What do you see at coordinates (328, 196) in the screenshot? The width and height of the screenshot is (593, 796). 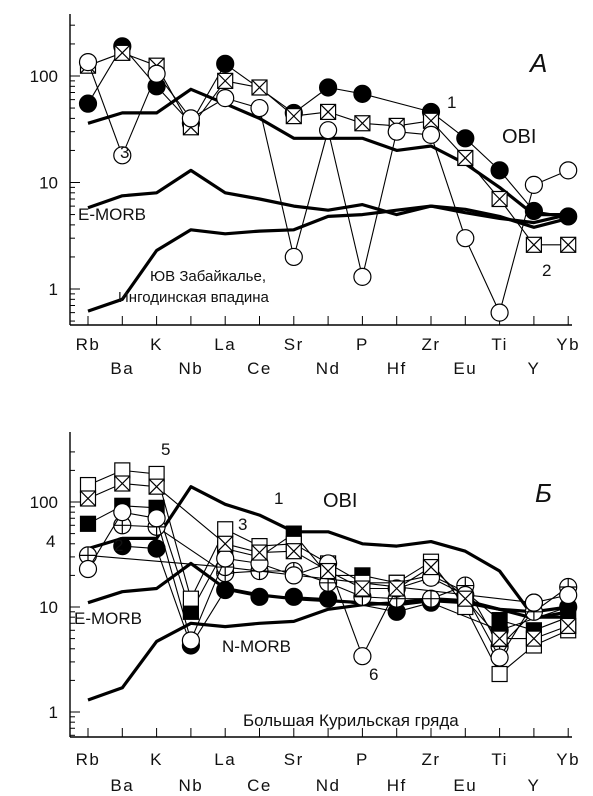 I see `series-line-ref_emorb` at bounding box center [328, 196].